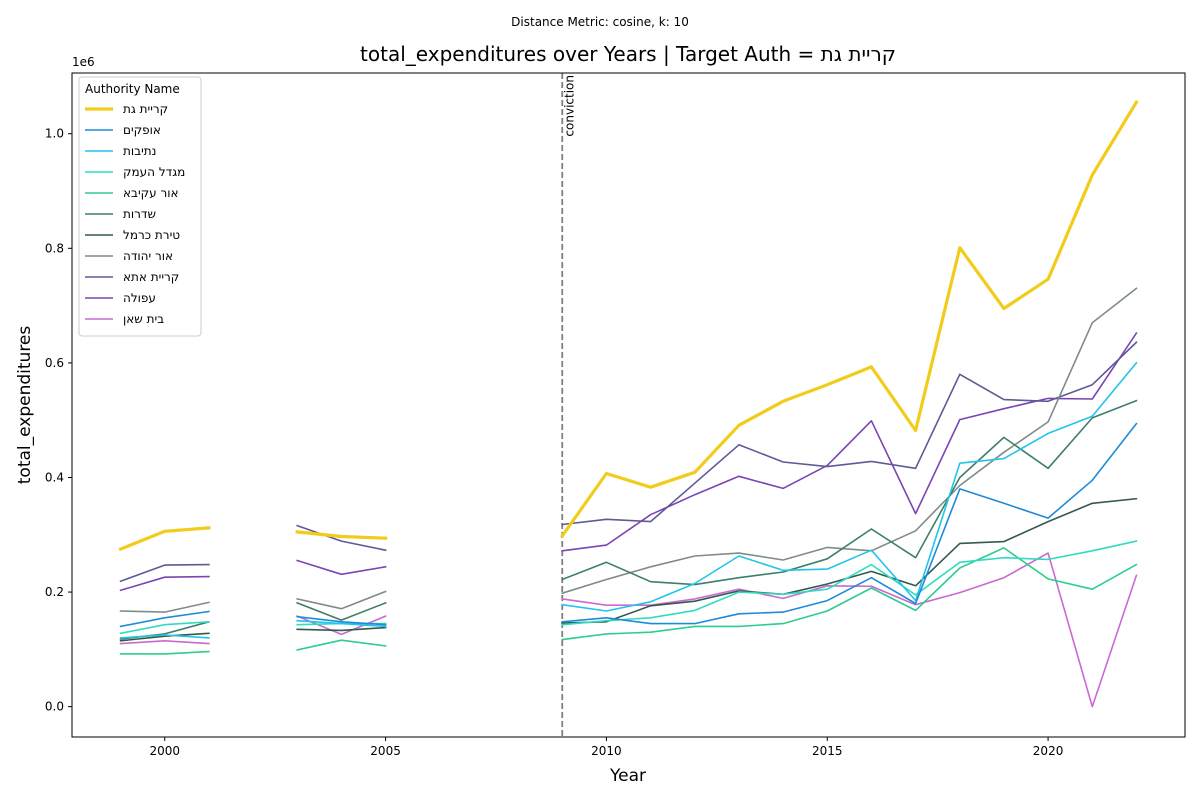 This screenshot has height=800, width=1200. I want to click on legend-label: אופקים, so click(142, 130).